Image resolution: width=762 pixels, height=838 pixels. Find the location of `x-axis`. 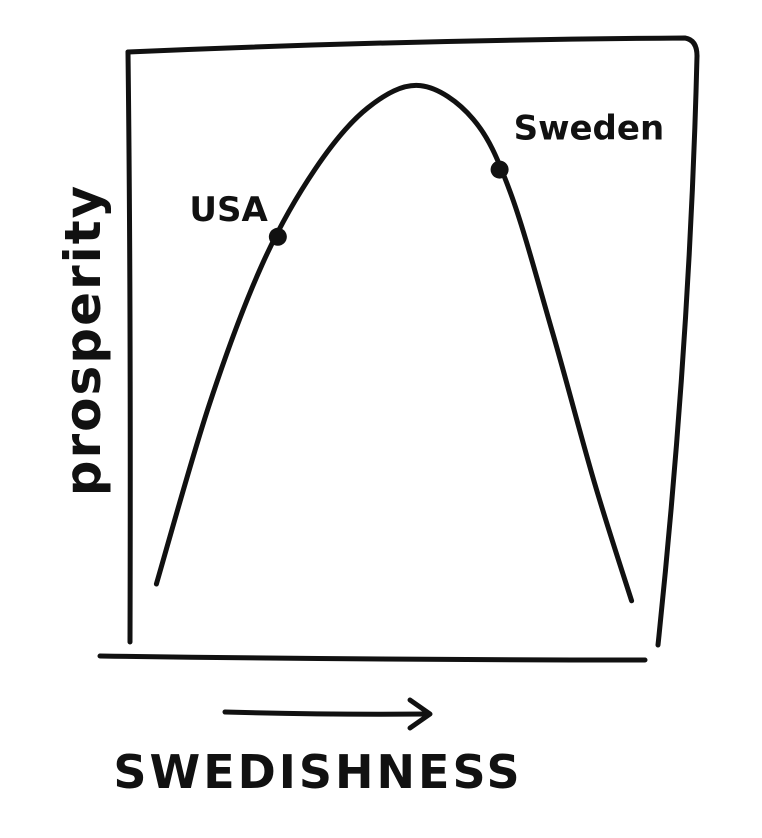

x-axis is located at coordinates (372, 658).